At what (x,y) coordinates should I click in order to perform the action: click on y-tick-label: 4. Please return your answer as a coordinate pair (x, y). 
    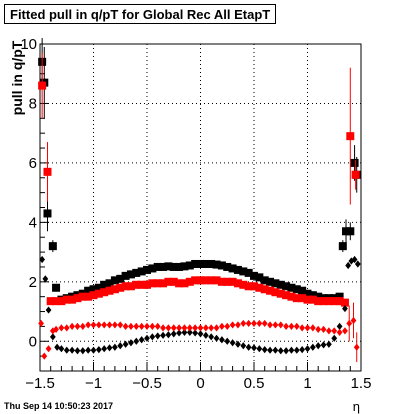
    Looking at the image, I should click on (33, 222).